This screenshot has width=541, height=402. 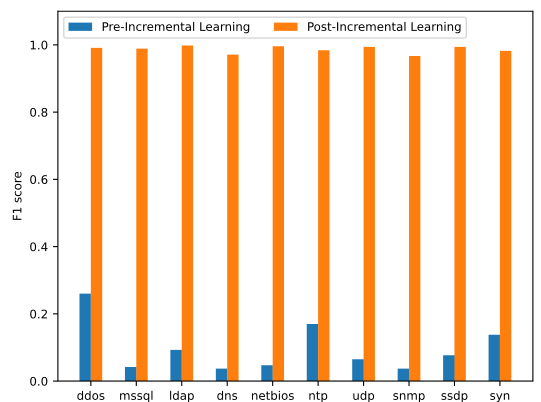 What do you see at coordinates (273, 395) in the screenshot?
I see `x-tick-label: netbios` at bounding box center [273, 395].